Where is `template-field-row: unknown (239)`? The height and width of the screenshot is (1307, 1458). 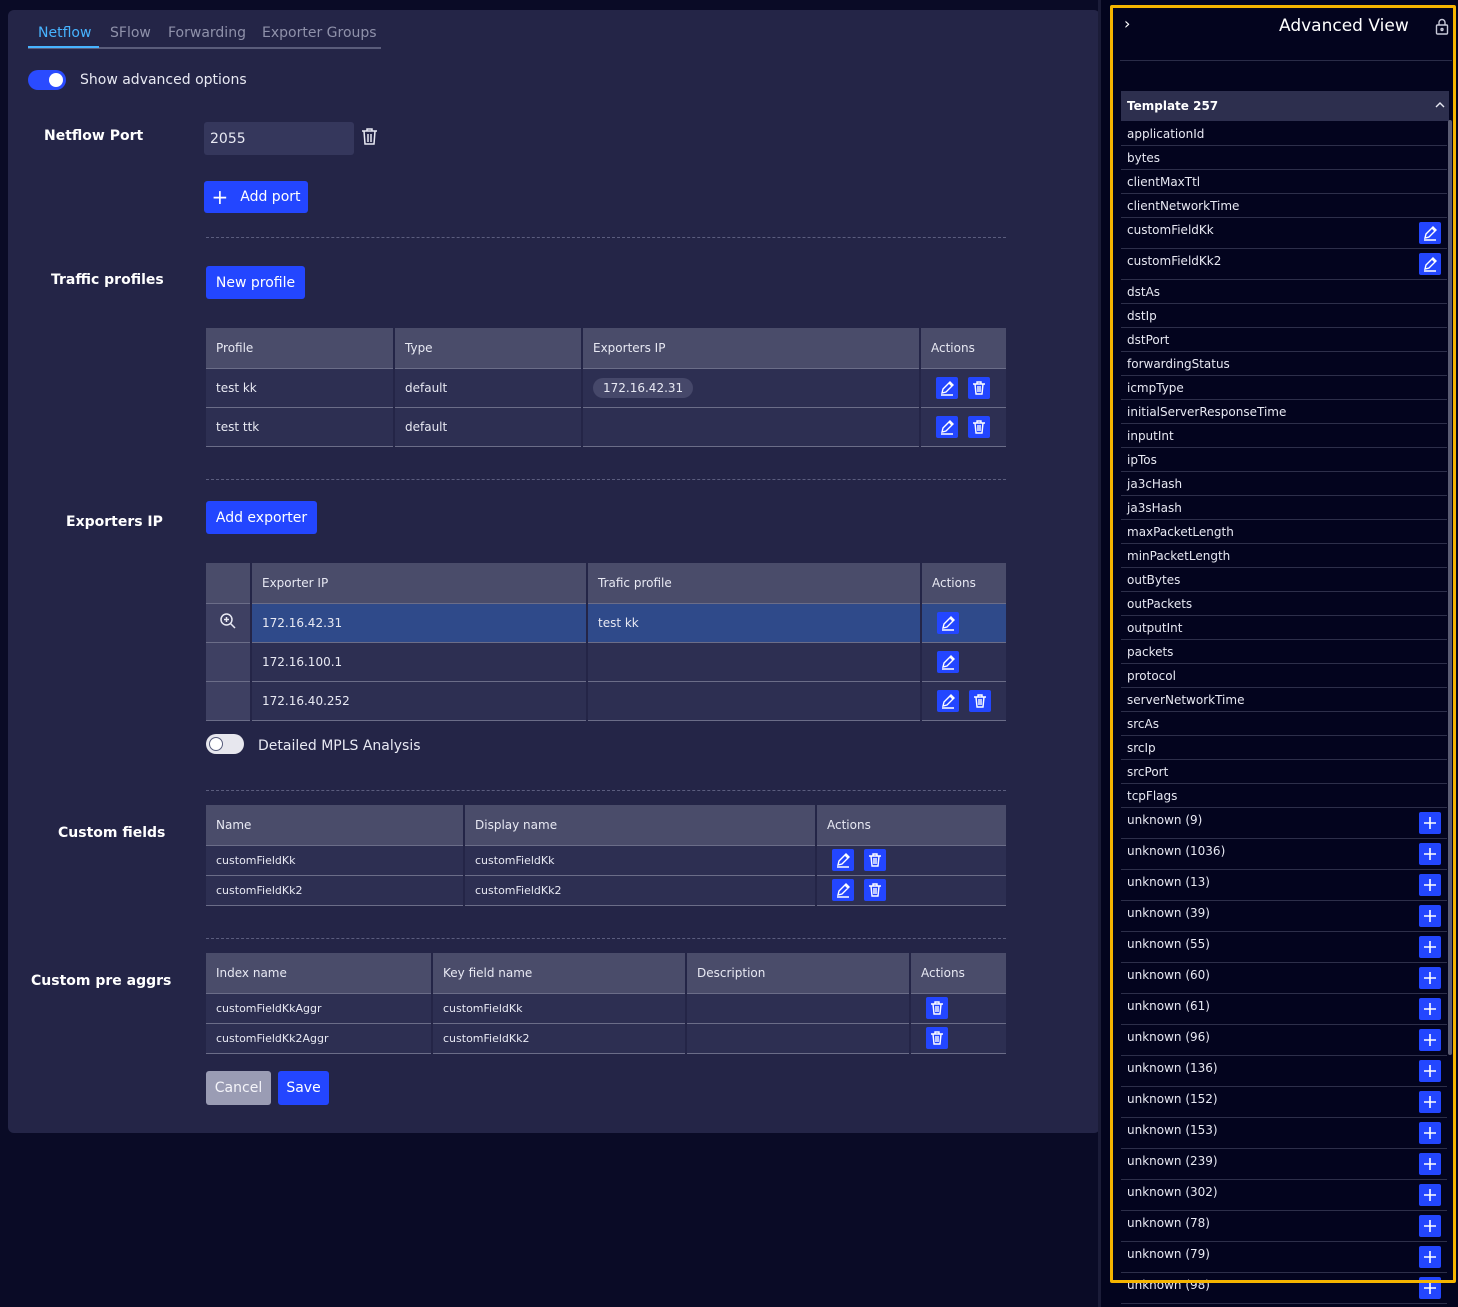
template-field-row: unknown (239) is located at coordinates (1284, 1164).